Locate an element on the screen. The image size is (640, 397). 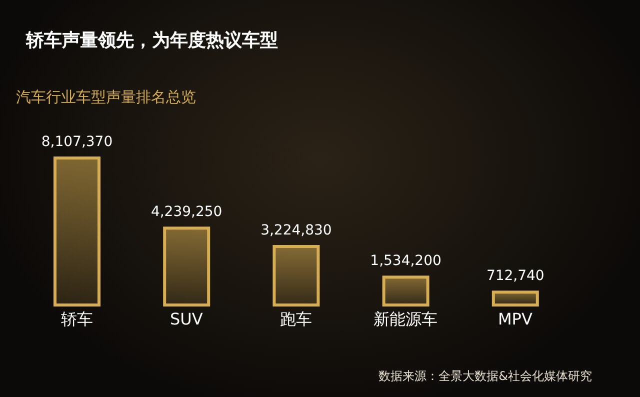
x-tick-label: 新能源车 is located at coordinates (406, 318).